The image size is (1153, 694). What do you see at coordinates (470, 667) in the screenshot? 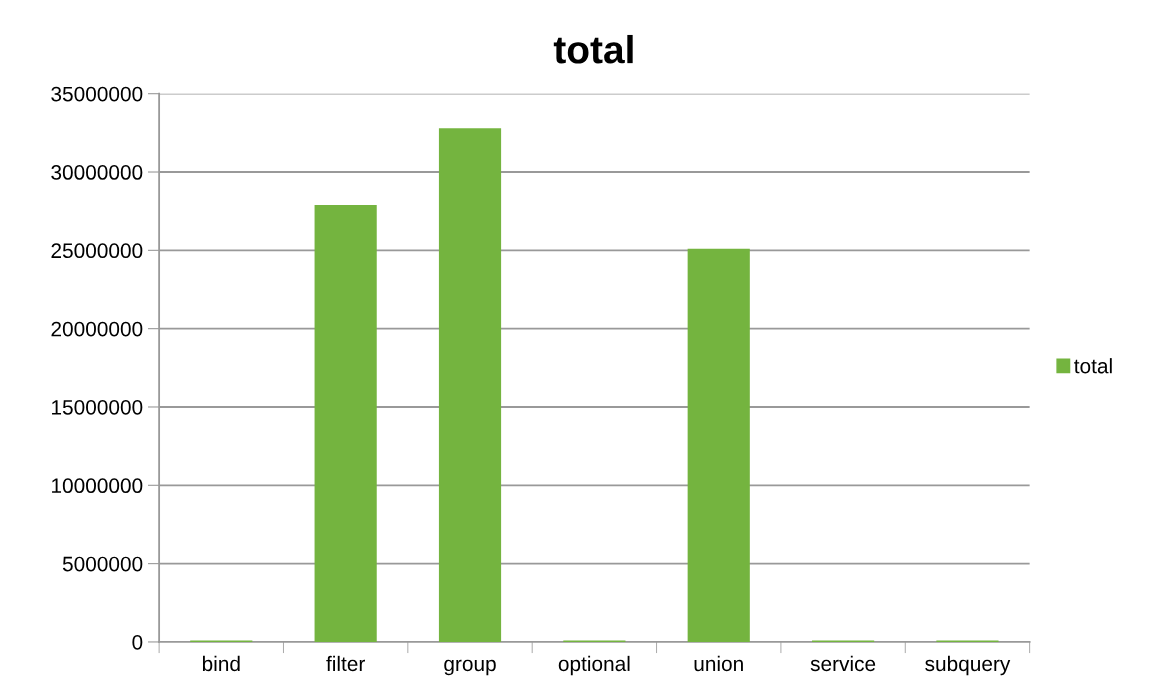
I see `x-tick-label: group` at bounding box center [470, 667].